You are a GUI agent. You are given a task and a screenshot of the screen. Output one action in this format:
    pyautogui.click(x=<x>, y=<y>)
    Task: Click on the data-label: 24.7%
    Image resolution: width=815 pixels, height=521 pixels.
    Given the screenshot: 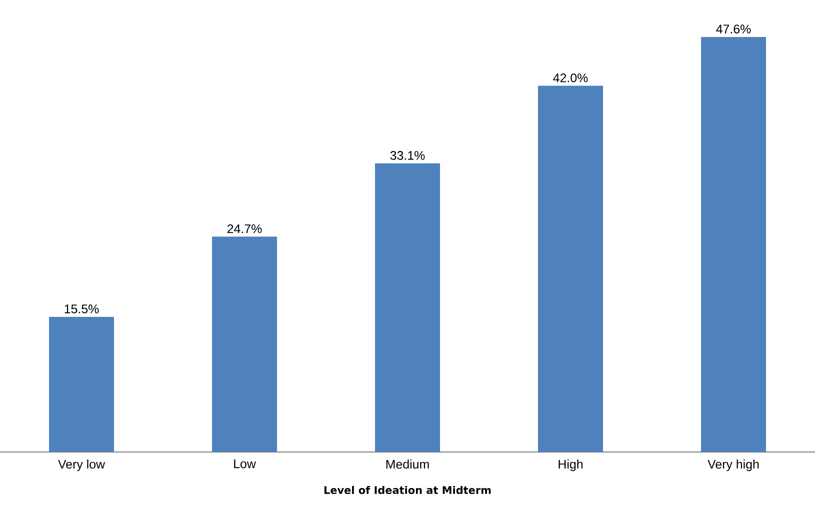 What is the action you would take?
    pyautogui.click(x=244, y=229)
    